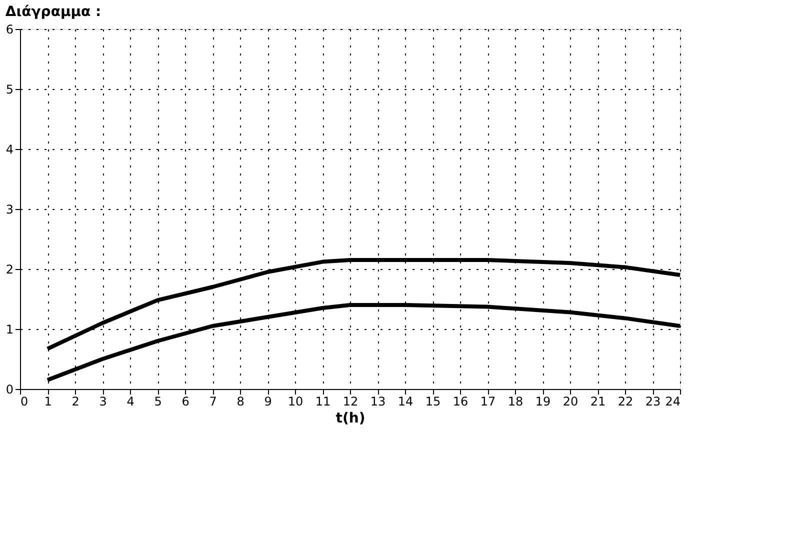 The image size is (795, 560). What do you see at coordinates (103, 401) in the screenshot?
I see `x-tick-label: 3` at bounding box center [103, 401].